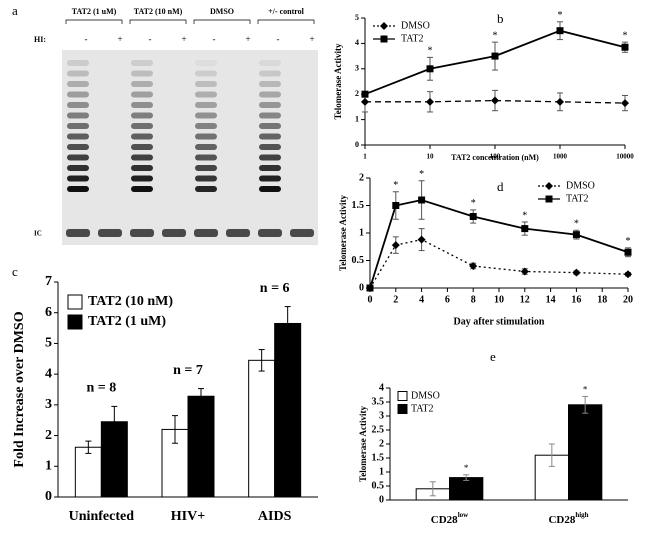 This screenshot has height=536, width=646. Describe the element at coordinates (560, 157) in the screenshot. I see `x-tick-label: 1000` at that location.